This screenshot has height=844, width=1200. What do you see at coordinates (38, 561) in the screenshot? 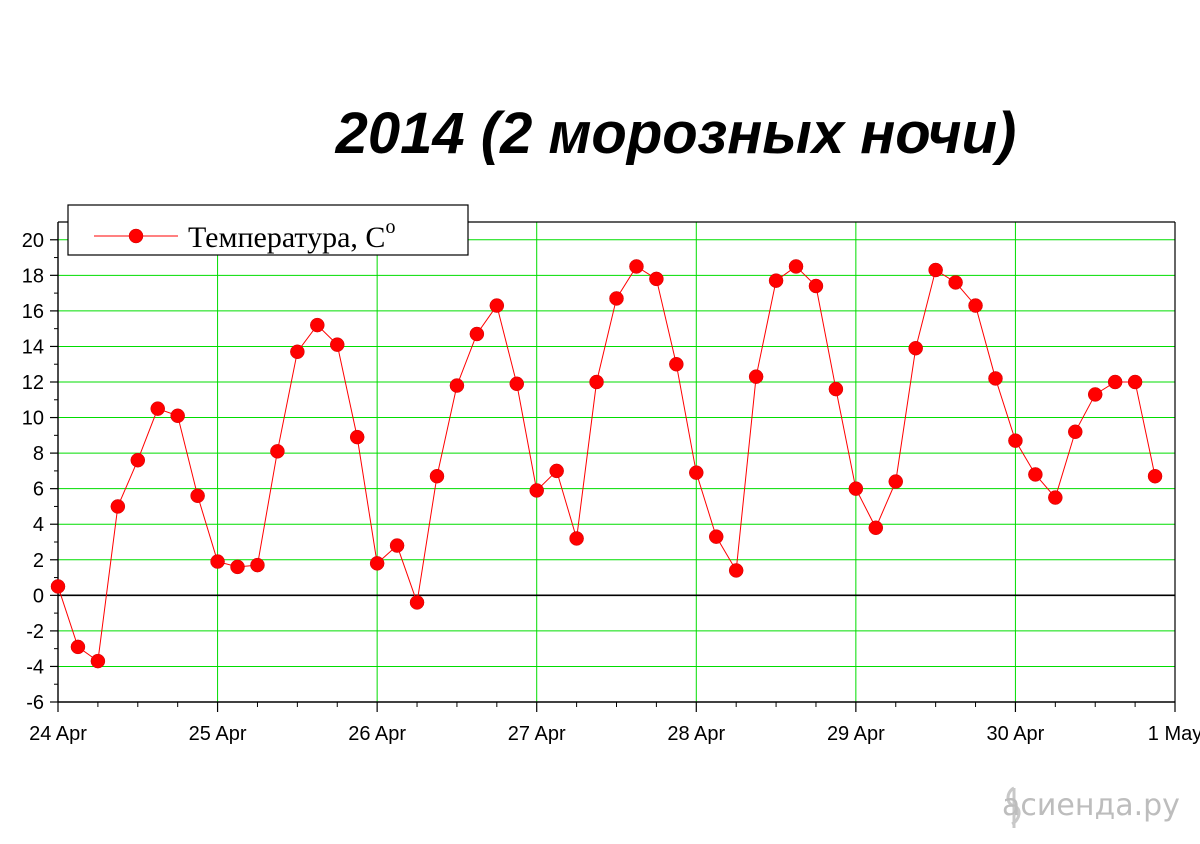
I see `y-tick-label: 2` at bounding box center [38, 561].